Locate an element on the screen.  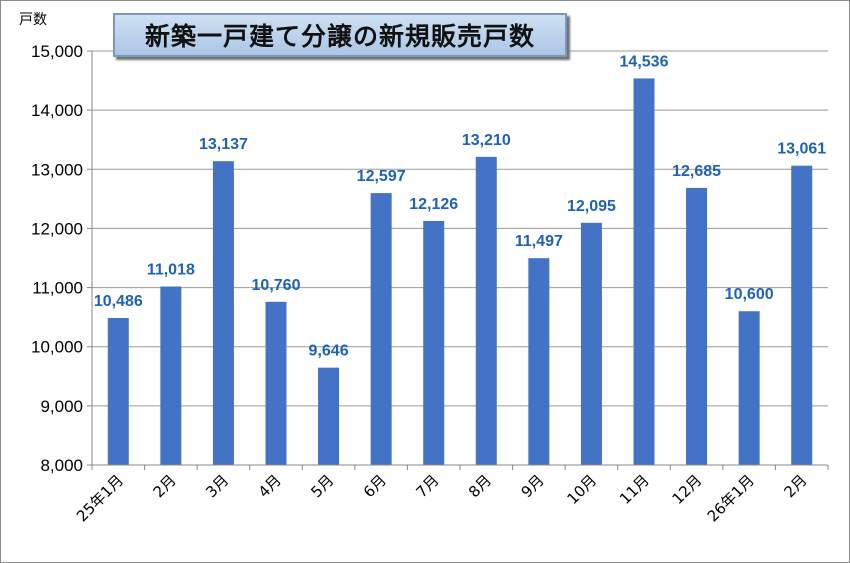
x-tick-label: 25年1月 is located at coordinates (100, 498).